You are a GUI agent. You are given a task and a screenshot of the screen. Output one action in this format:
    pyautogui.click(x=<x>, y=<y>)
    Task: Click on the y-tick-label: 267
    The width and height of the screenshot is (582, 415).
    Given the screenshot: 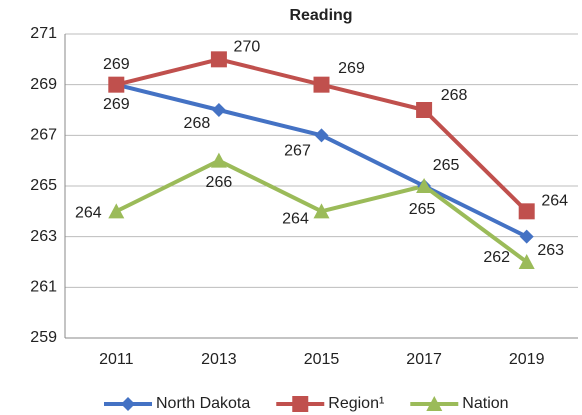 What is the action you would take?
    pyautogui.click(x=43, y=135)
    